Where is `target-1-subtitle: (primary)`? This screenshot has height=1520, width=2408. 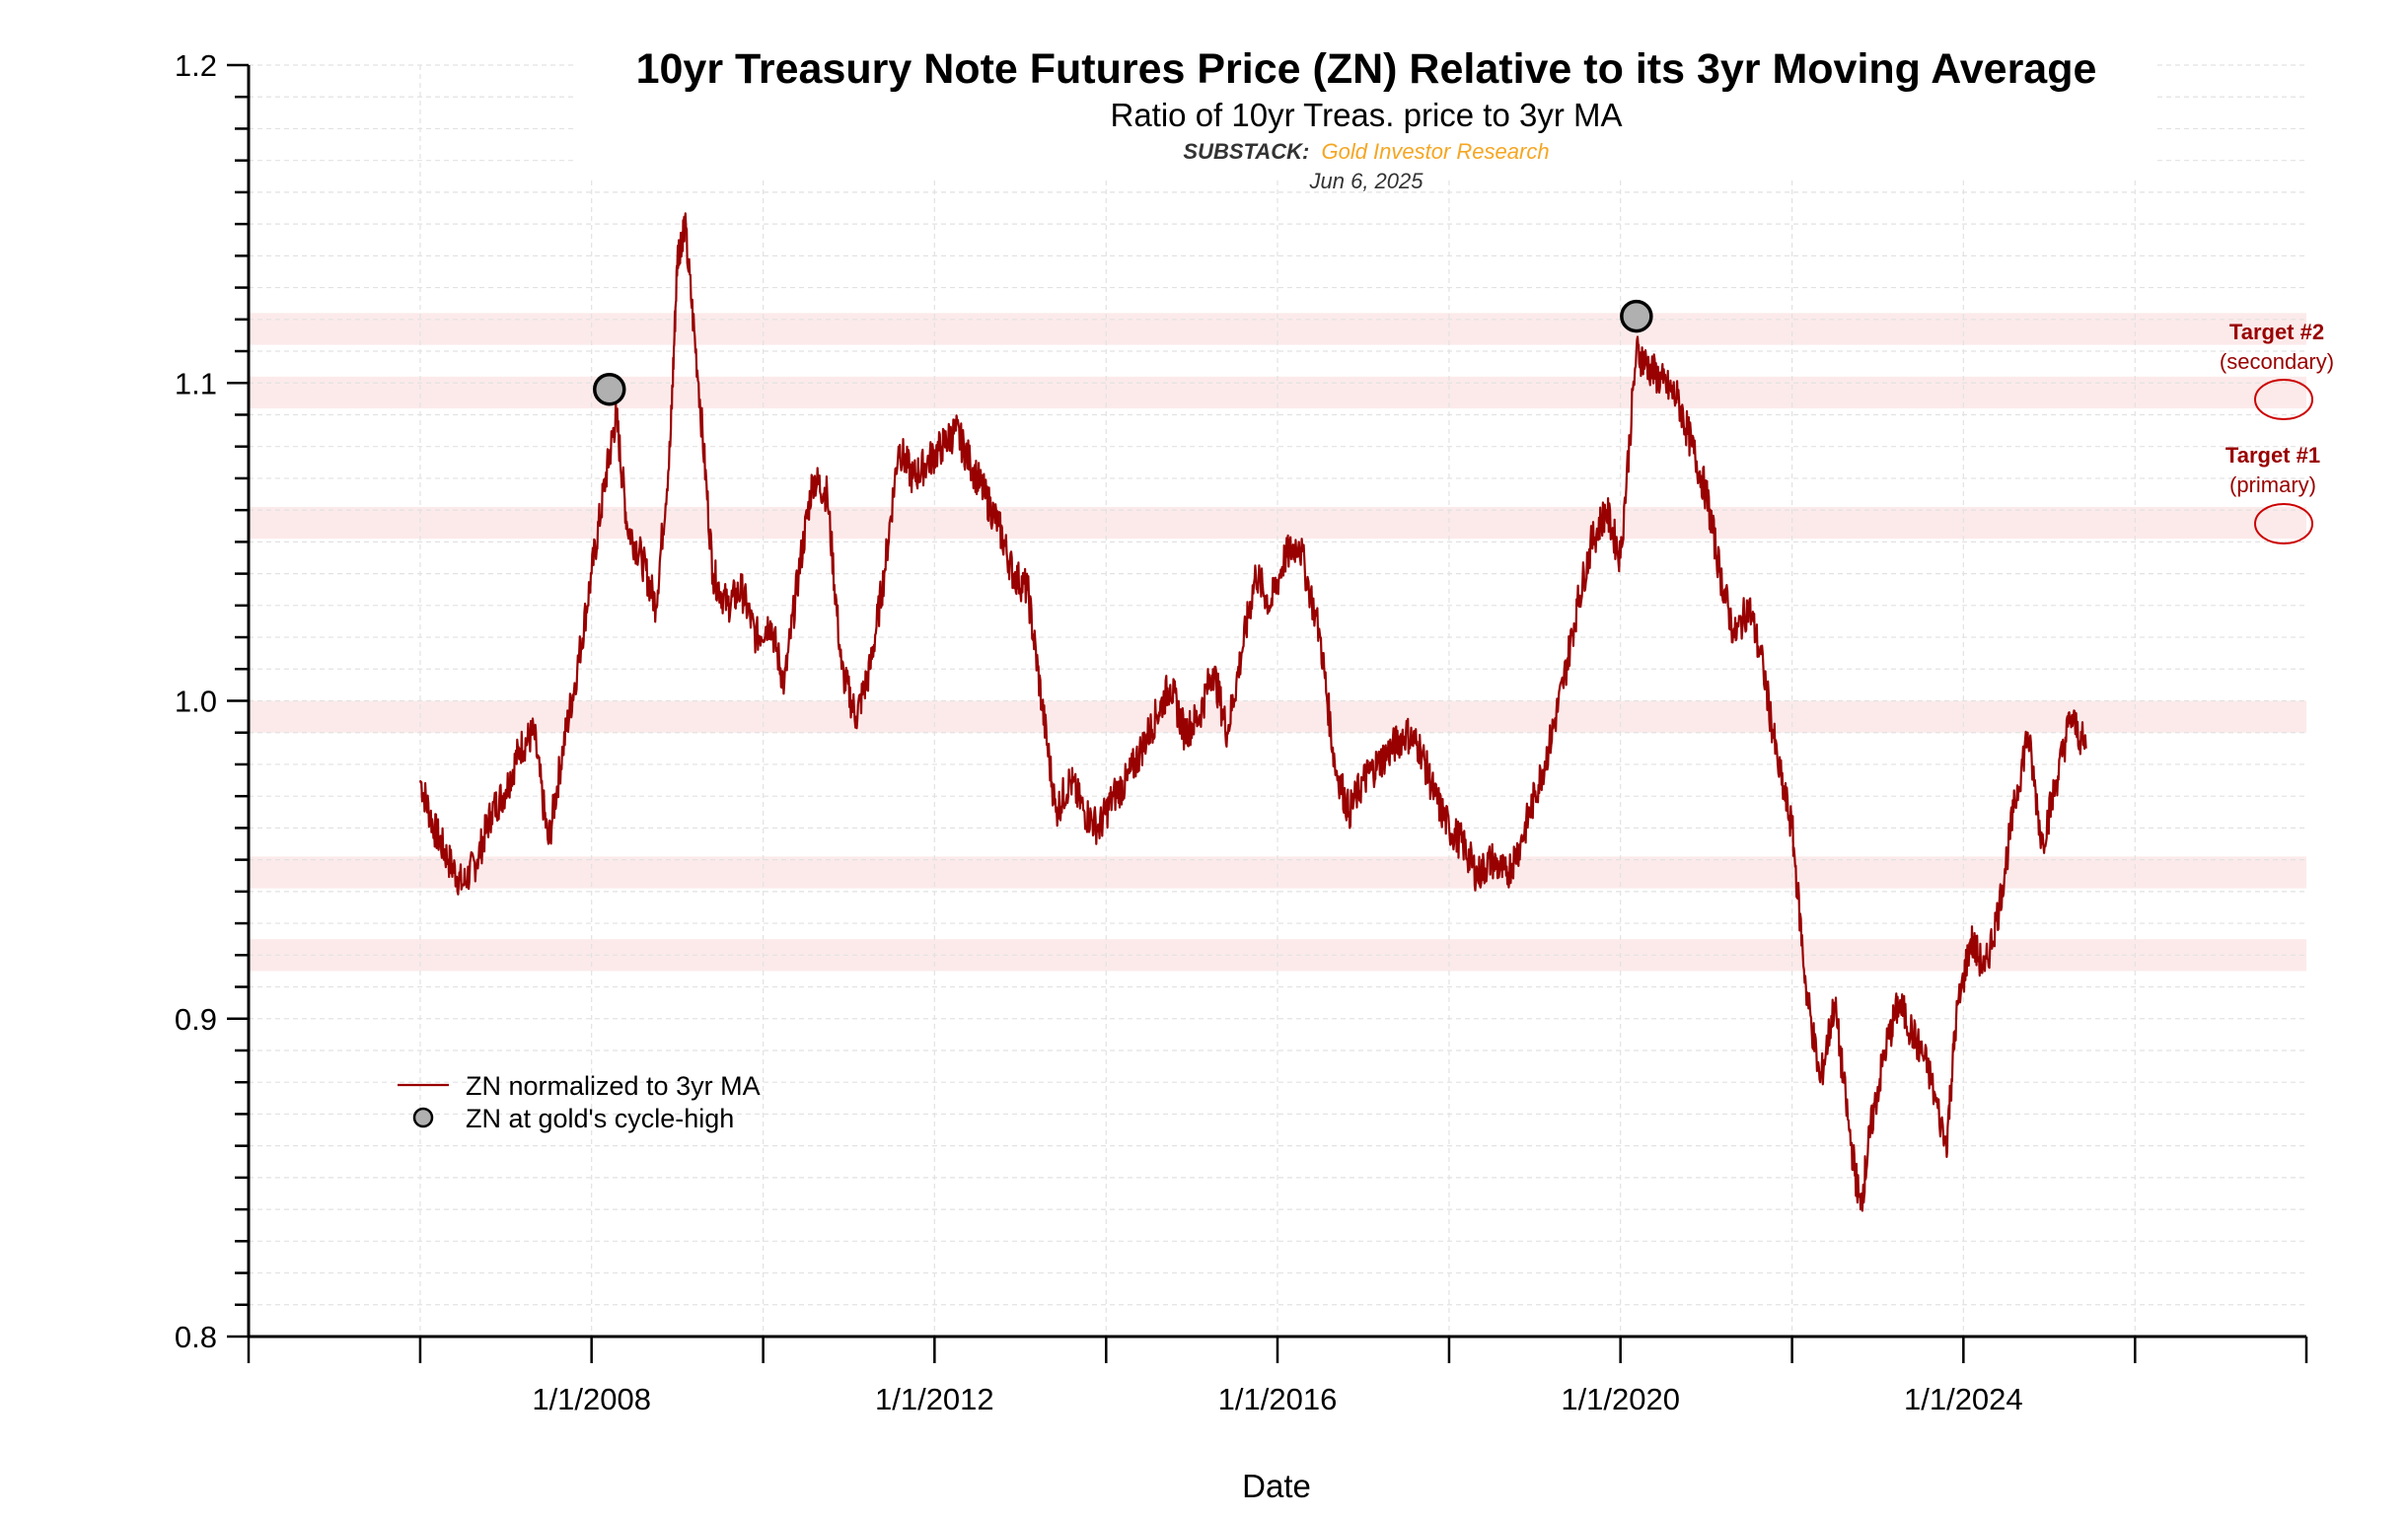 target-1-subtitle: (primary) is located at coordinates (2272, 484).